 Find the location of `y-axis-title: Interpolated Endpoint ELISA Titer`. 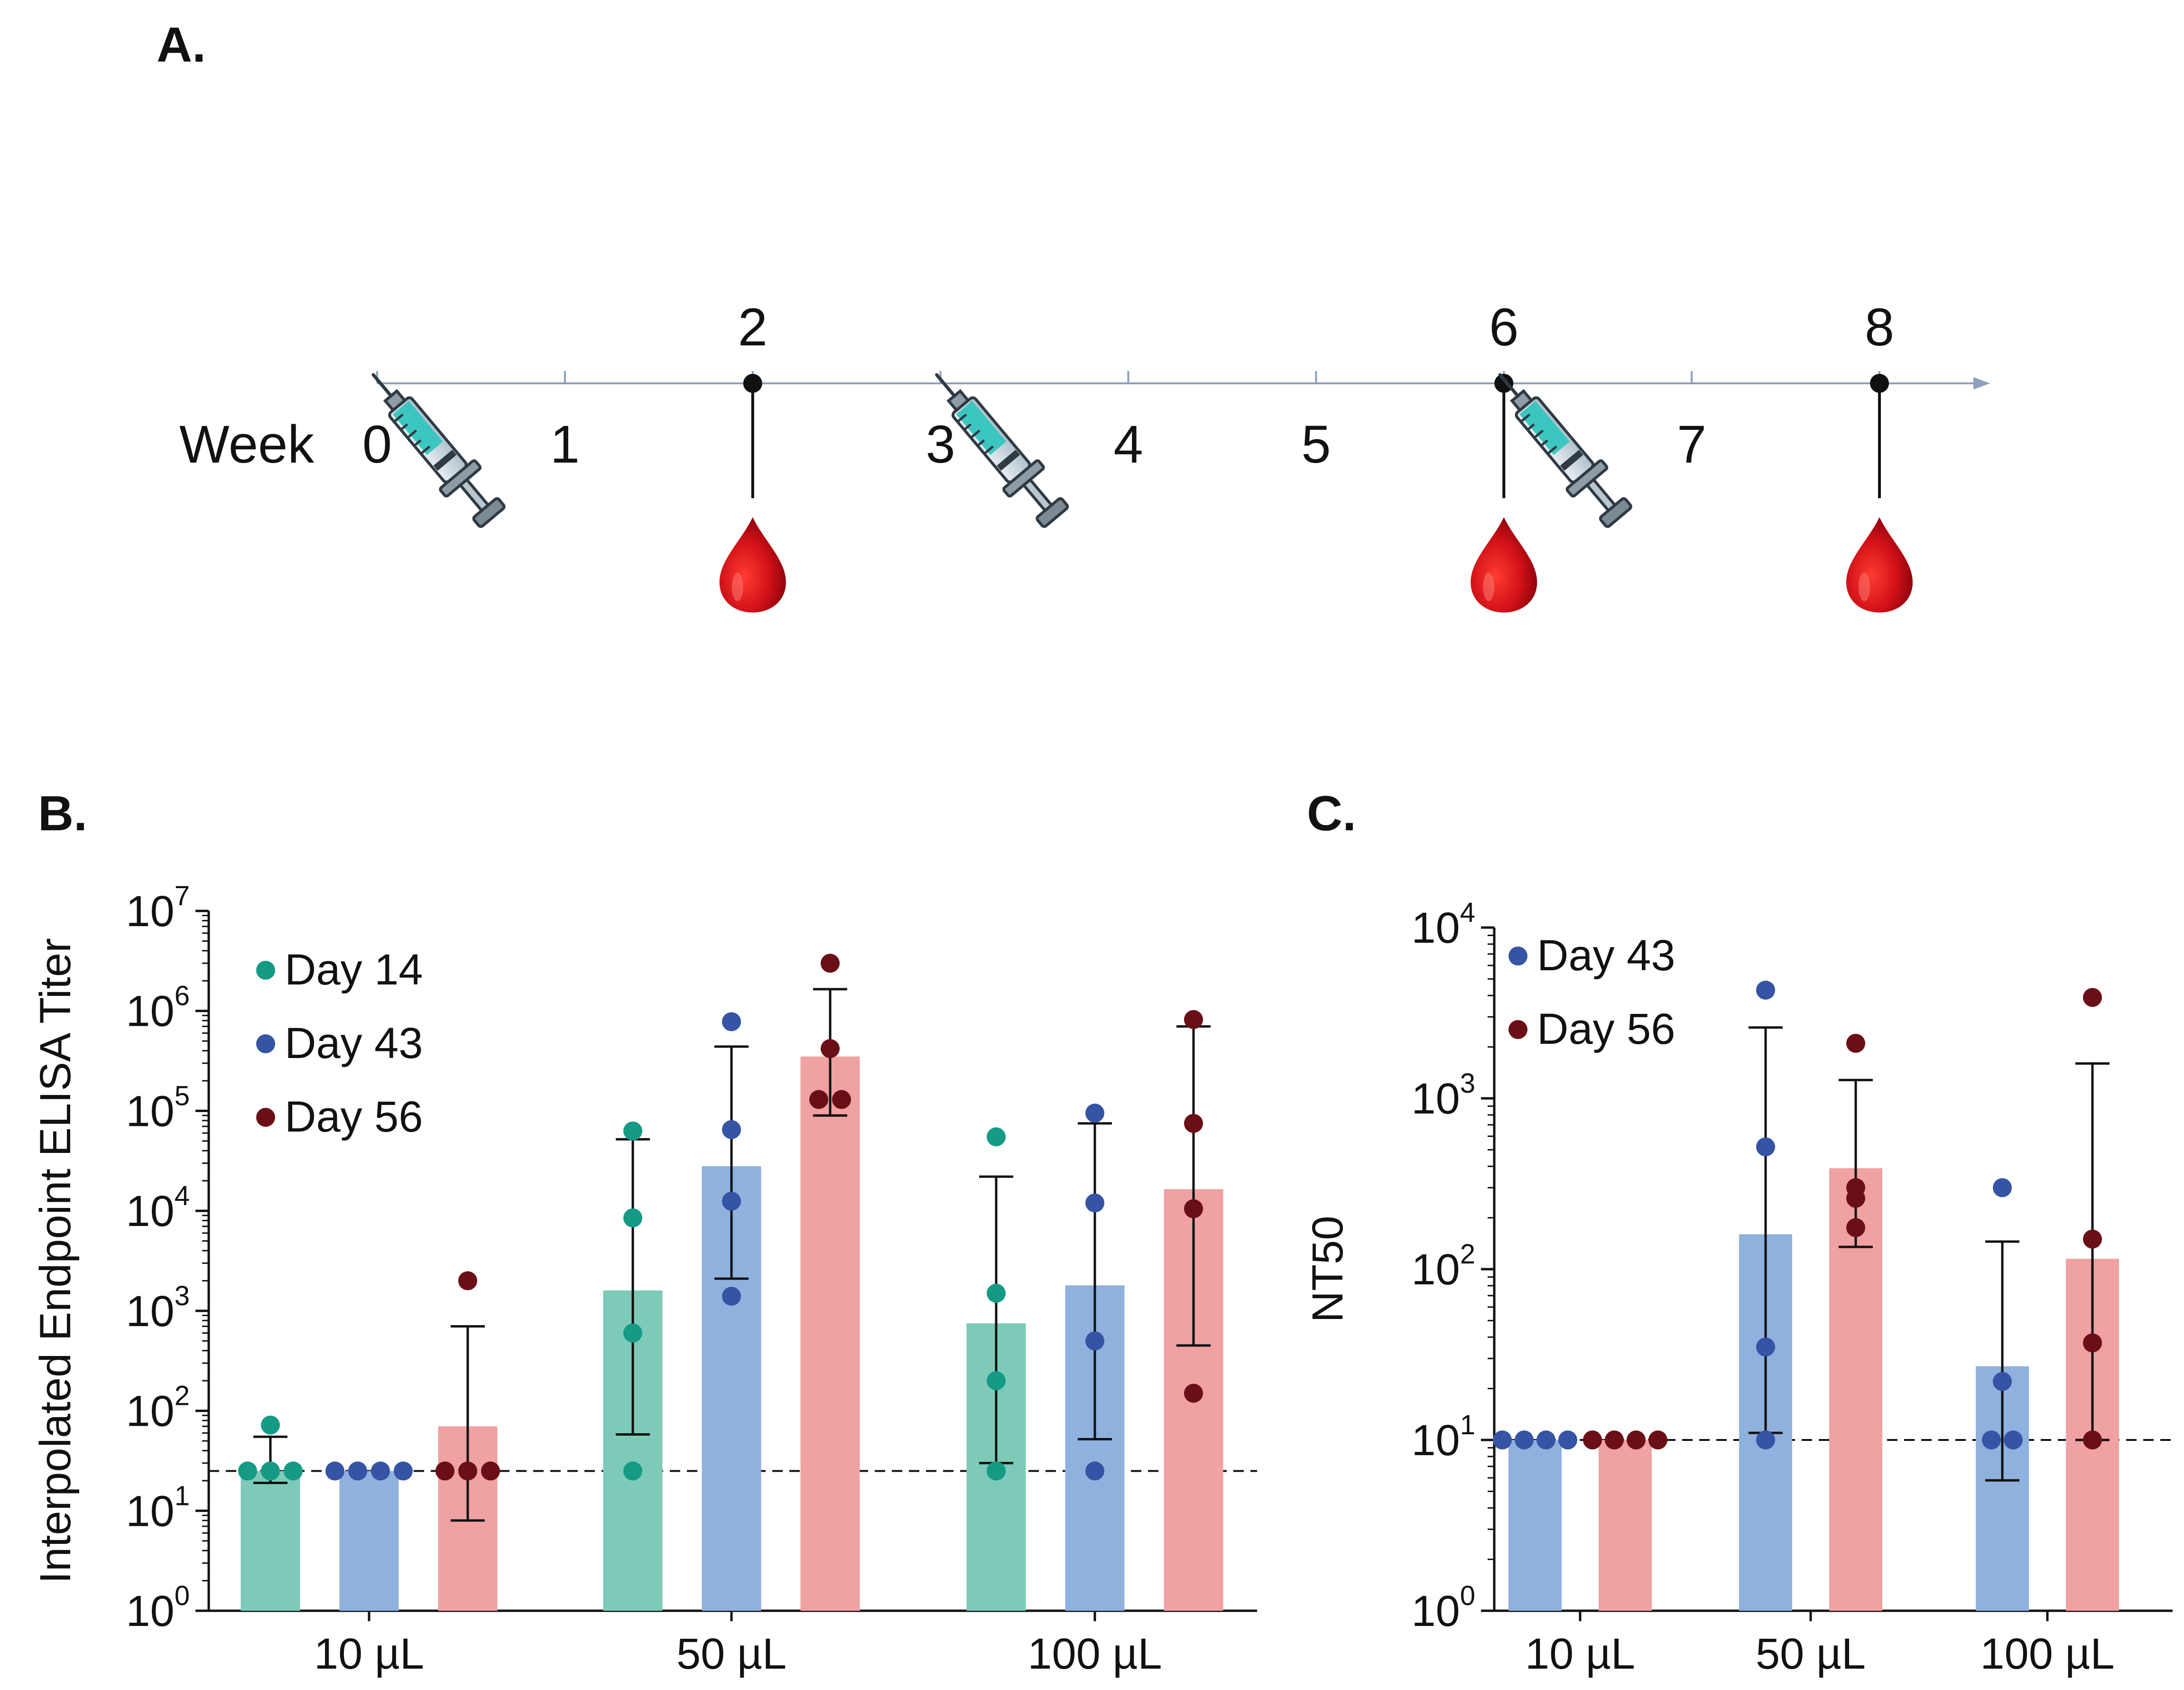

y-axis-title: Interpolated Endpoint ELISA Titer is located at coordinates (55, 1260).